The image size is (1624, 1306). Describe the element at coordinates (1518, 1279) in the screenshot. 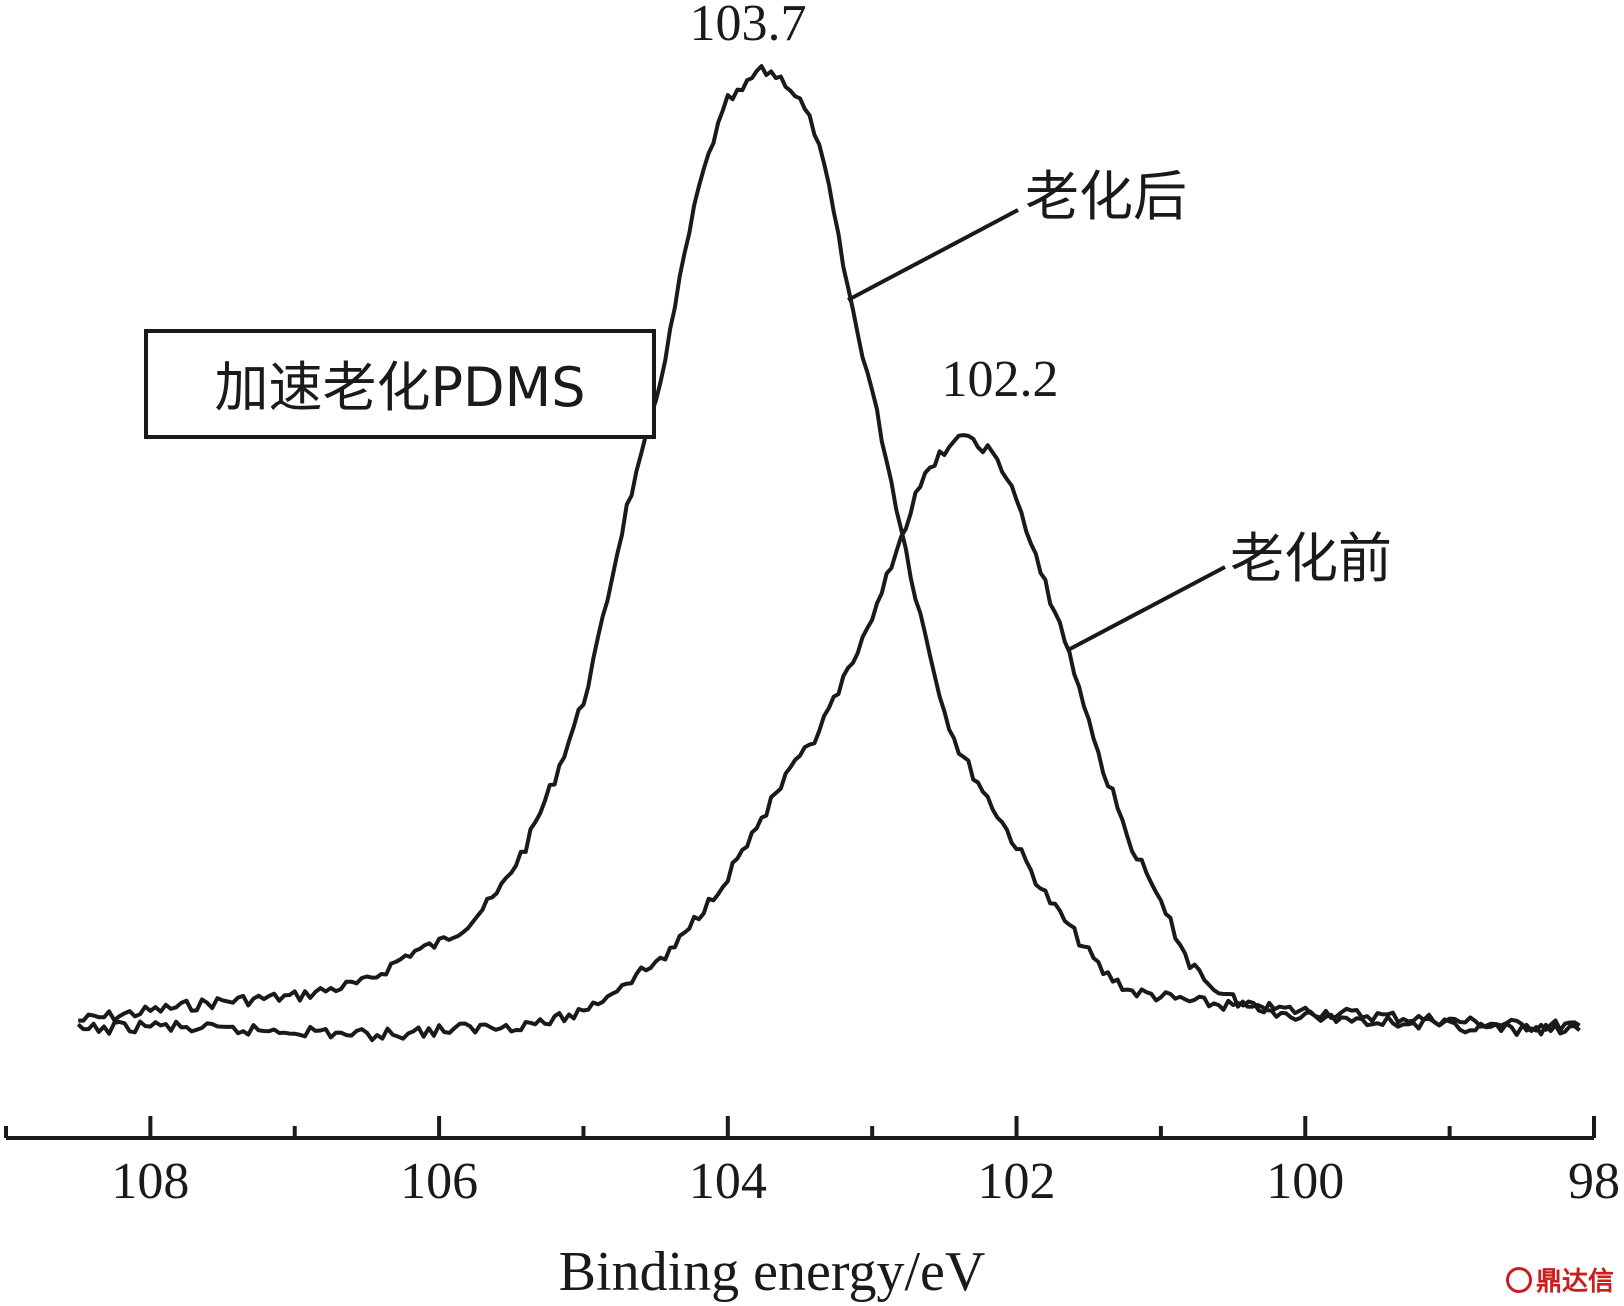

I see `watermark-logo-icon` at that location.